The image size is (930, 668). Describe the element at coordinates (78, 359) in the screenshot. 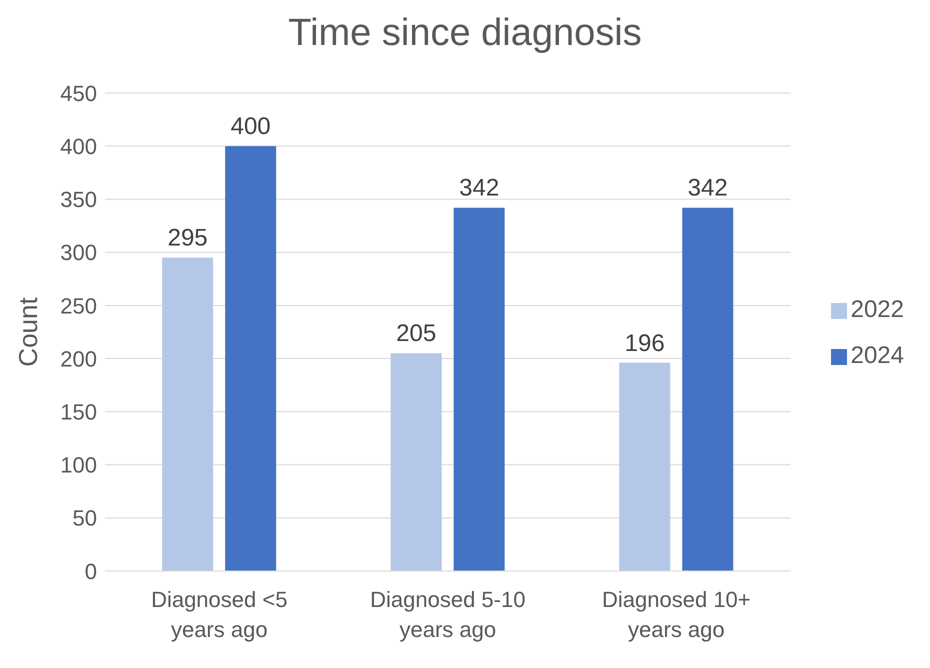

I see `y-tick-label: 200` at that location.